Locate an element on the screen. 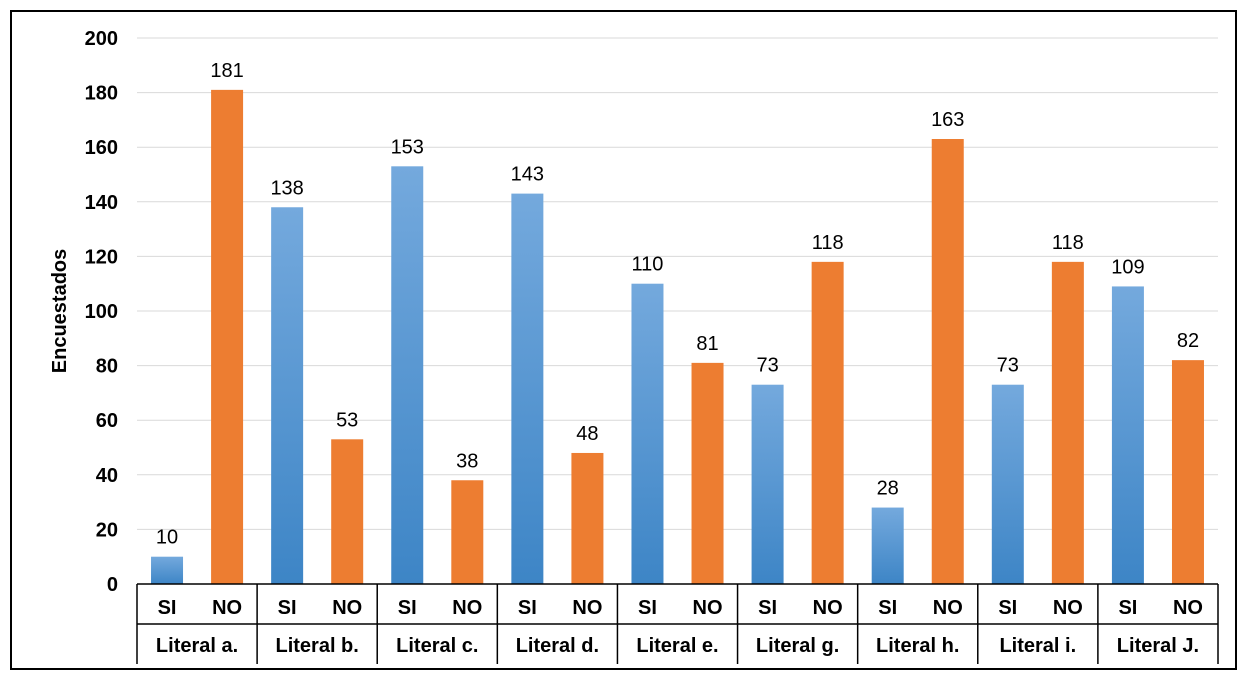 Image resolution: width=1251 pixels, height=676 pixels. y-axis-label: Encuestados is located at coordinates (60, 311).